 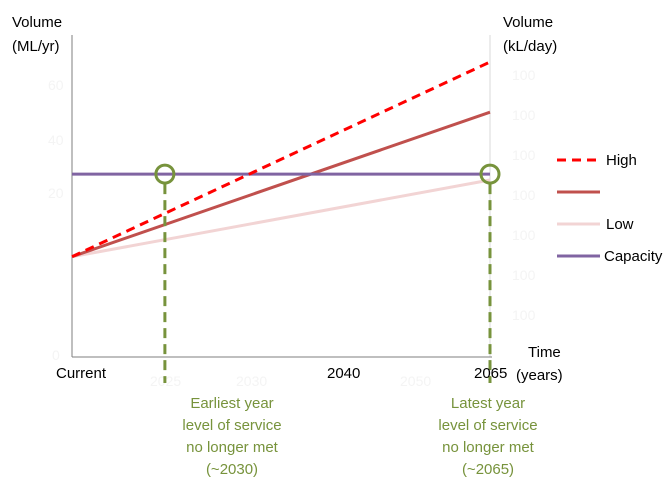 I want to click on annotation-label-latest-line4: (~2065), so click(x=488, y=469).